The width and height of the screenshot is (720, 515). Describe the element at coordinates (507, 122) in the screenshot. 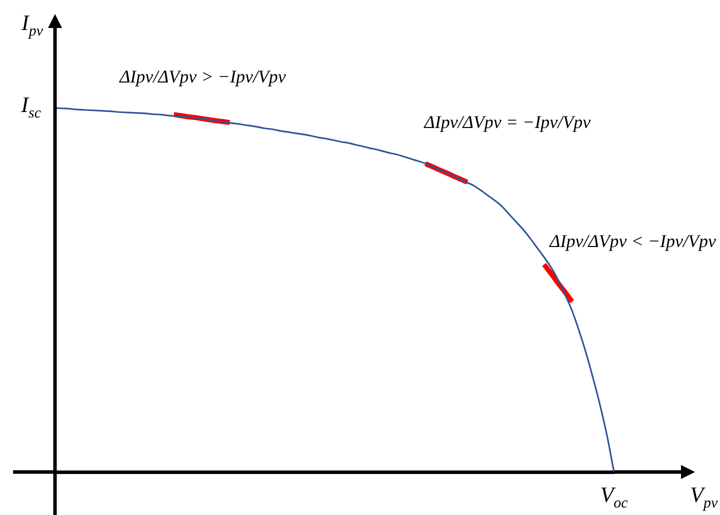

I see `annotation: ΔIpv/ΔVpv = −Ipv/Vpv` at that location.